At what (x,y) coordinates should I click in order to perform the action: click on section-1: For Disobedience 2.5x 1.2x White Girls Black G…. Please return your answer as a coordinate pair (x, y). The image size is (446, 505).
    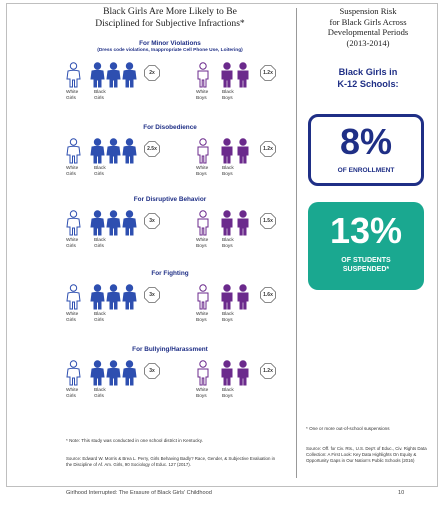
    Looking at the image, I should click on (170, 150).